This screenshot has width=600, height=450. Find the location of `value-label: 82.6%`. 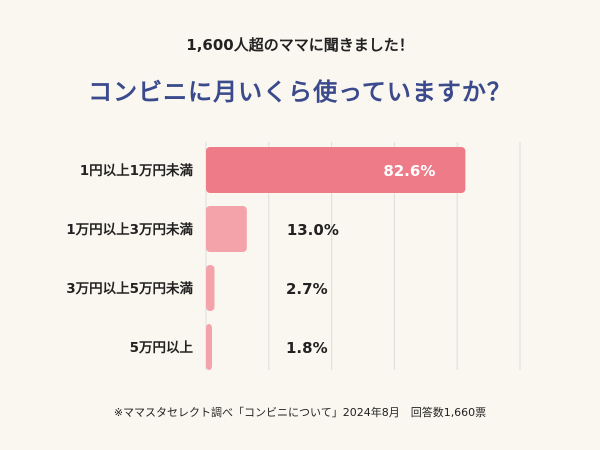

value-label: 82.6% is located at coordinates (409, 171).